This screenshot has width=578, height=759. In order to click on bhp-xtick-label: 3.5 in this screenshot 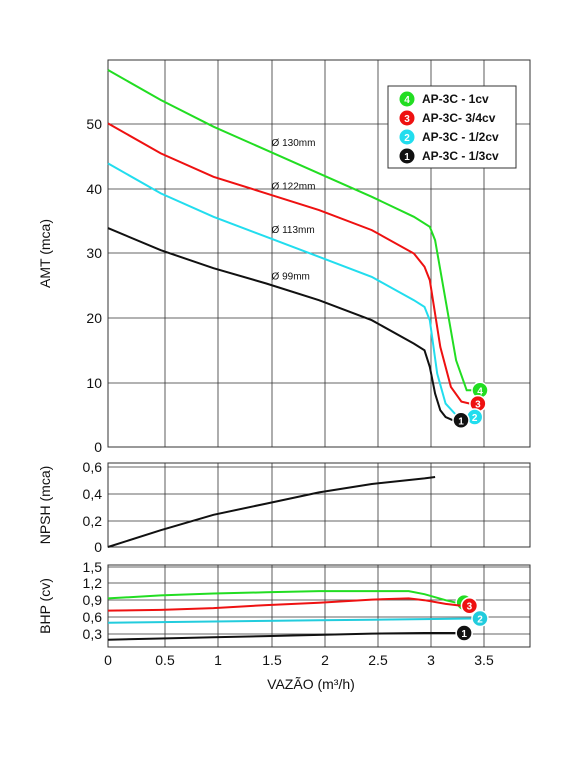, I will do `click(484, 660)`.